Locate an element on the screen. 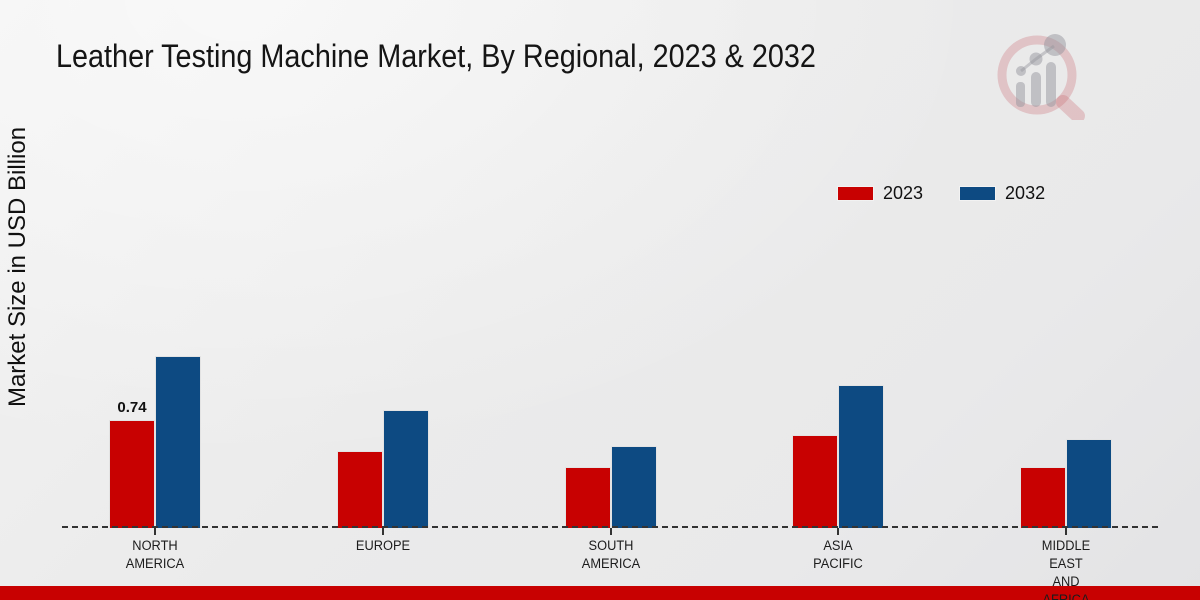 The width and height of the screenshot is (1200, 600). bar-value-label: 0.74 is located at coordinates (132, 407).